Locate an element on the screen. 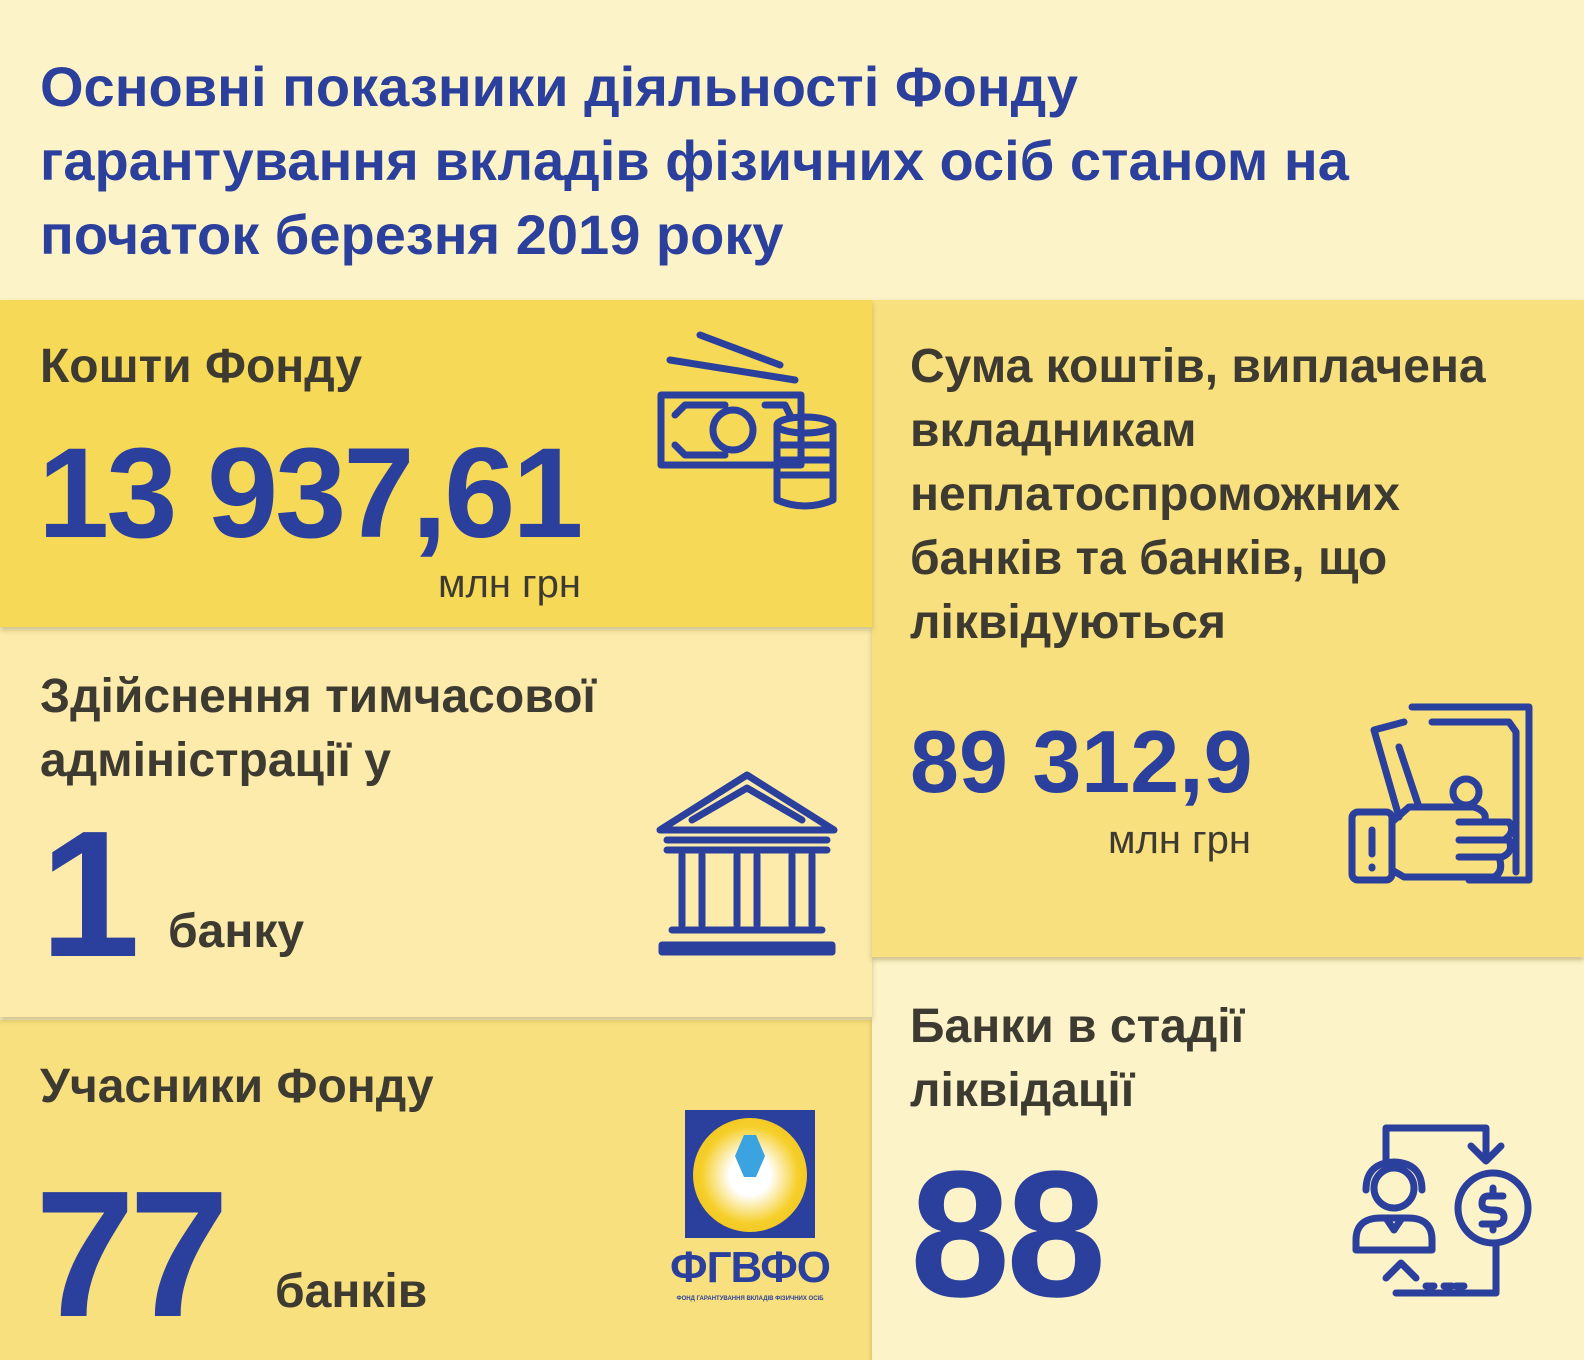 The height and width of the screenshot is (1360, 1584). members-unit: банків is located at coordinates (351, 1291).